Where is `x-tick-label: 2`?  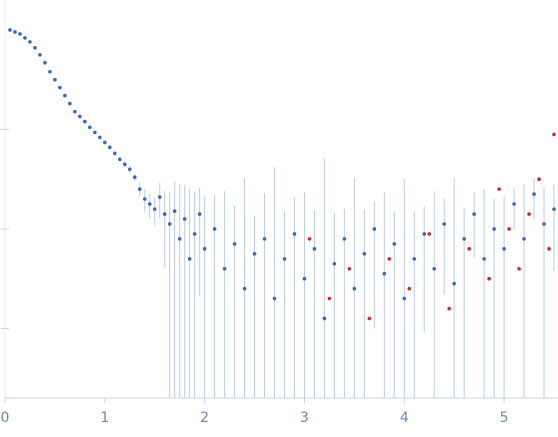
x-tick-label: 2 is located at coordinates (204, 418).